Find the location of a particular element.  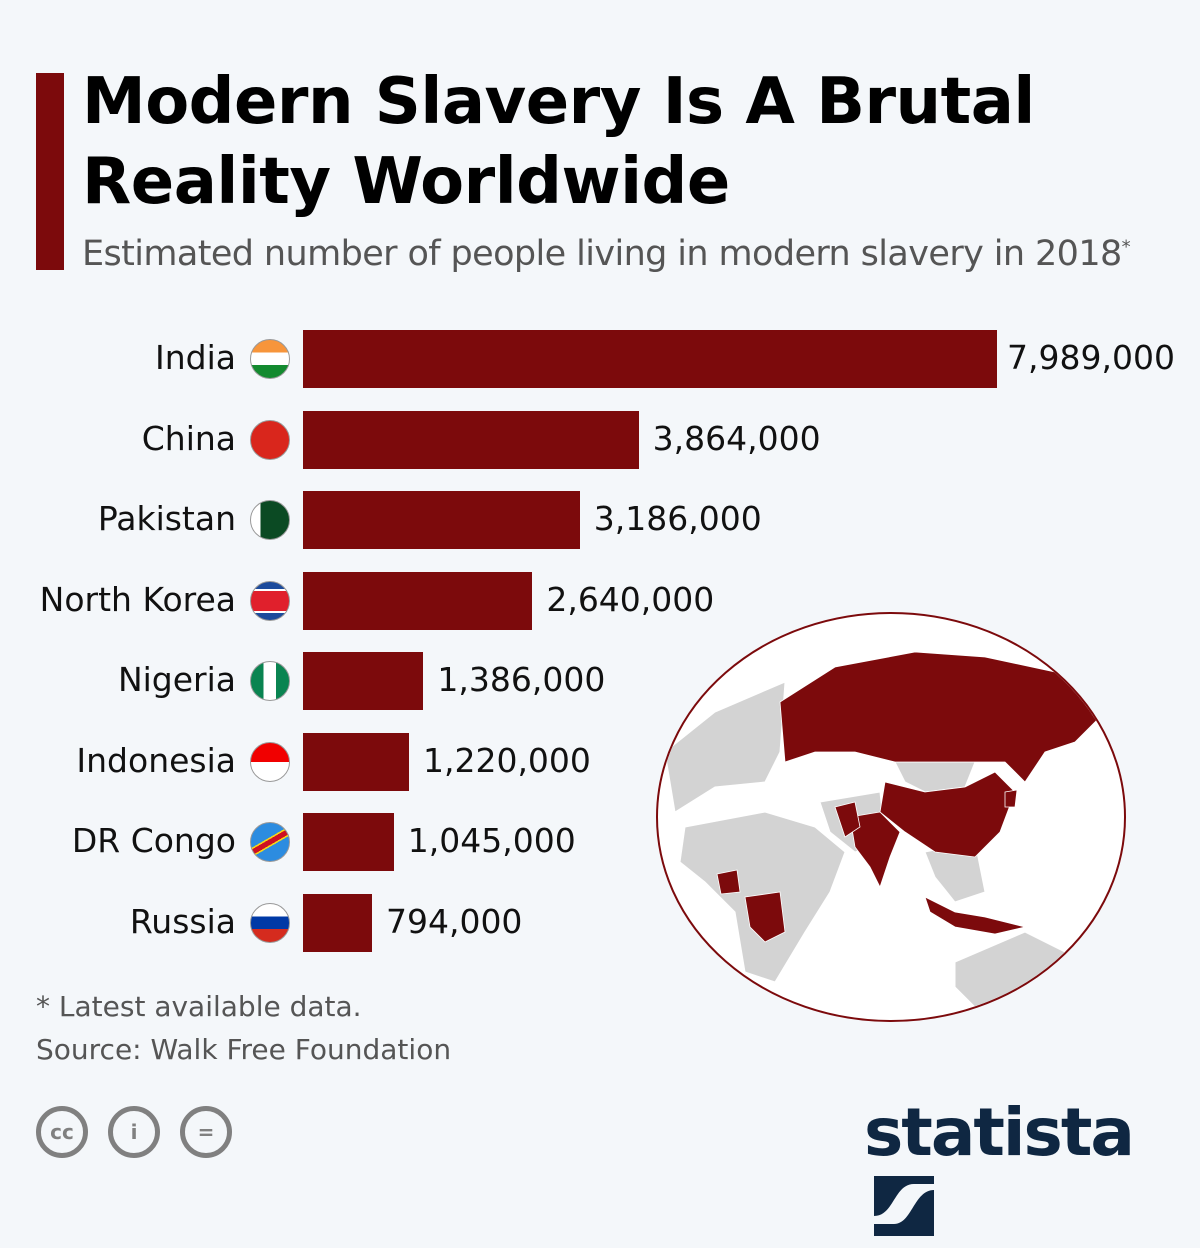

category-label: Nigeria is located at coordinates (176, 679).